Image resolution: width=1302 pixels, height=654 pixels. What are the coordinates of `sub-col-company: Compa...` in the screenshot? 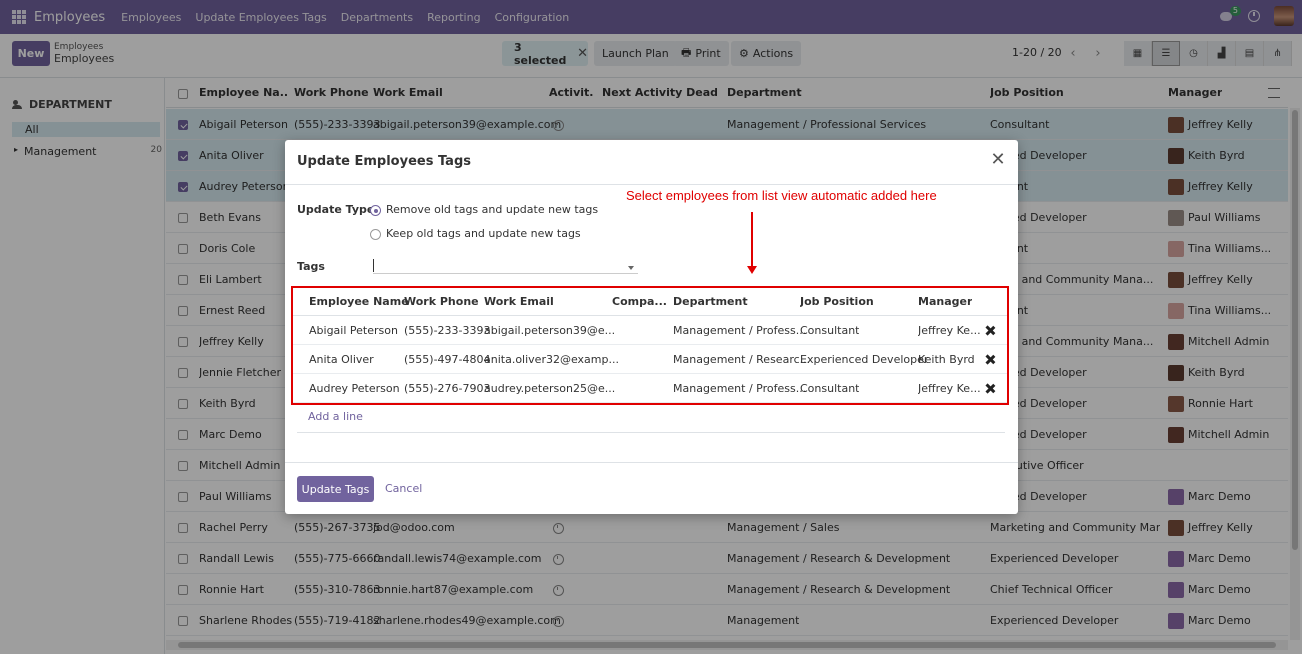 It's located at (639, 301).